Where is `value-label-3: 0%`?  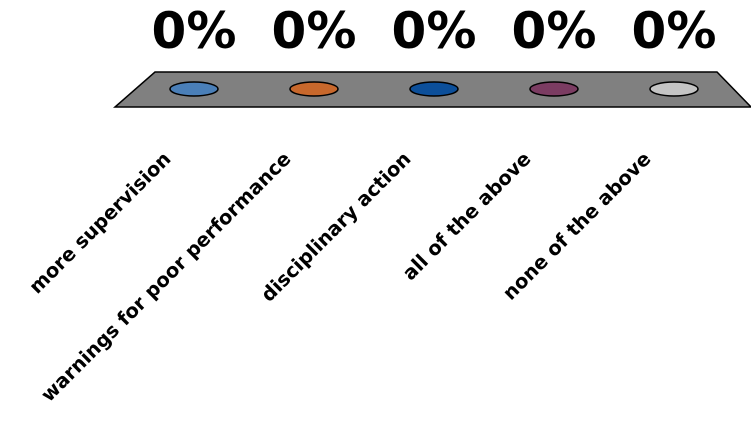 value-label-3: 0% is located at coordinates (434, 31).